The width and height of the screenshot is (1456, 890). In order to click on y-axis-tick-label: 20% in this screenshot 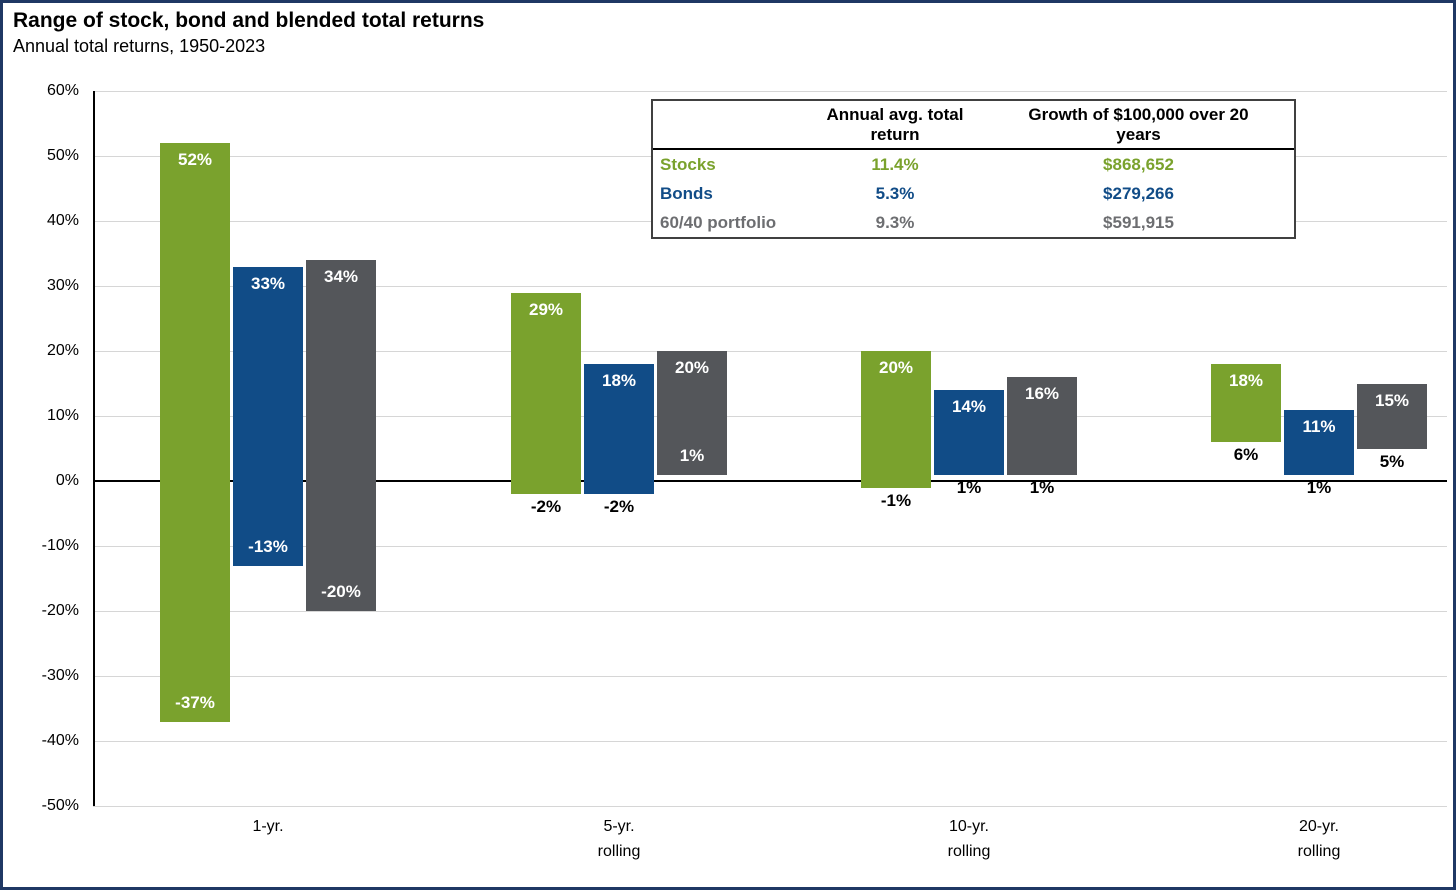, I will do `click(62, 350)`.